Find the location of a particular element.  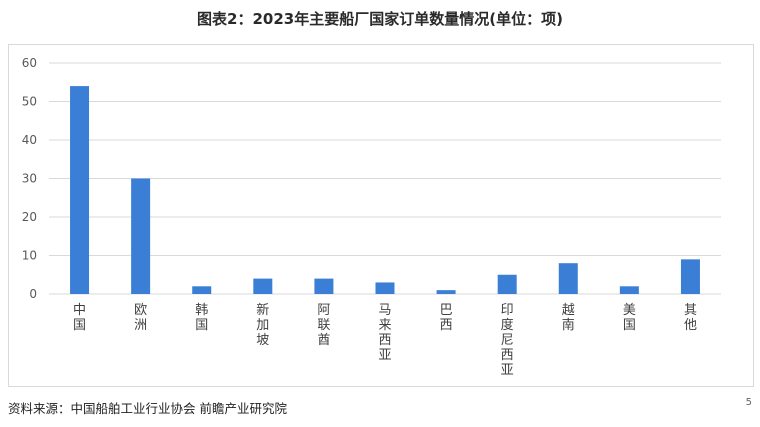

y-tick-label: 40 is located at coordinates (29, 140).